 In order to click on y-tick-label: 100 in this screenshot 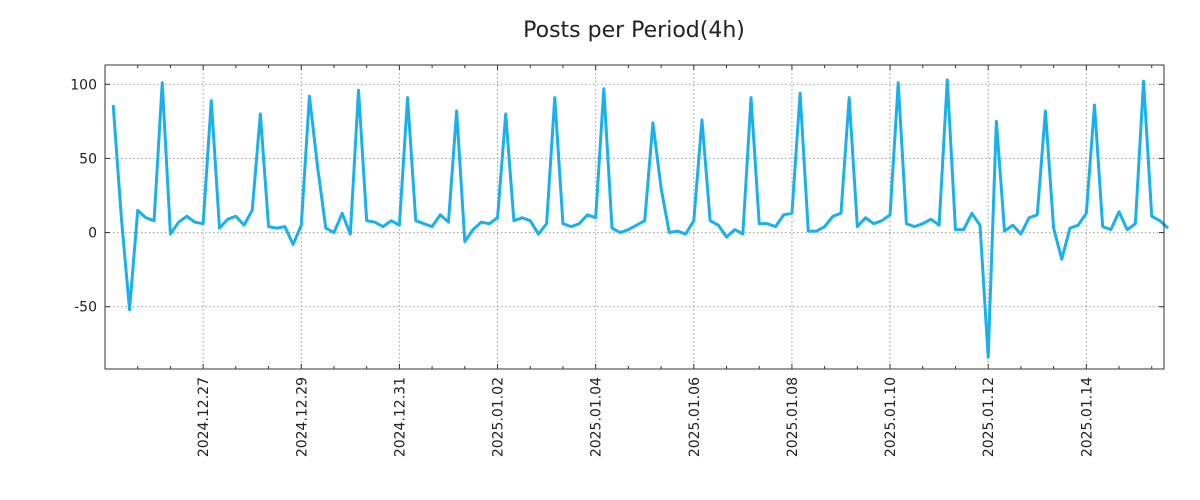, I will do `click(83, 85)`.